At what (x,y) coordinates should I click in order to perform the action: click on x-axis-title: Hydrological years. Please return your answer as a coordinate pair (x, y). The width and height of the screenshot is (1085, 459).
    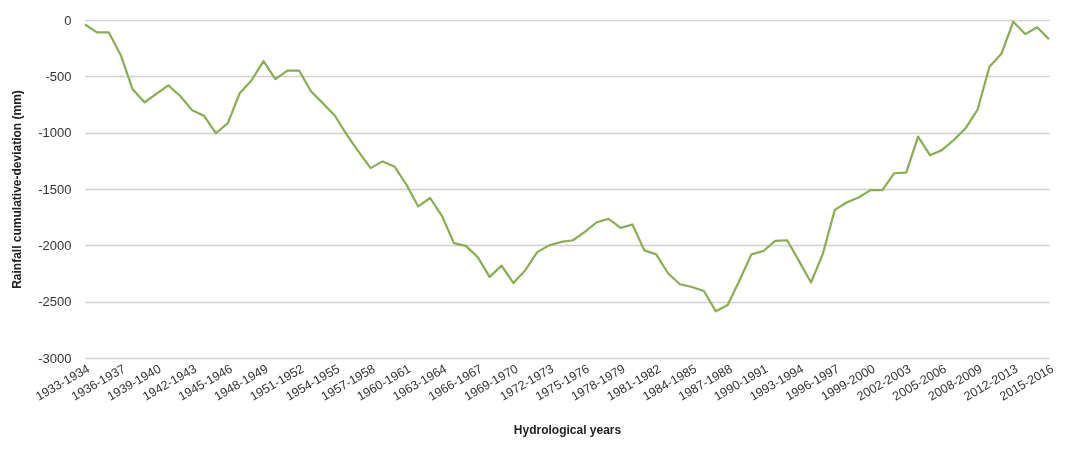
    Looking at the image, I should click on (567, 430).